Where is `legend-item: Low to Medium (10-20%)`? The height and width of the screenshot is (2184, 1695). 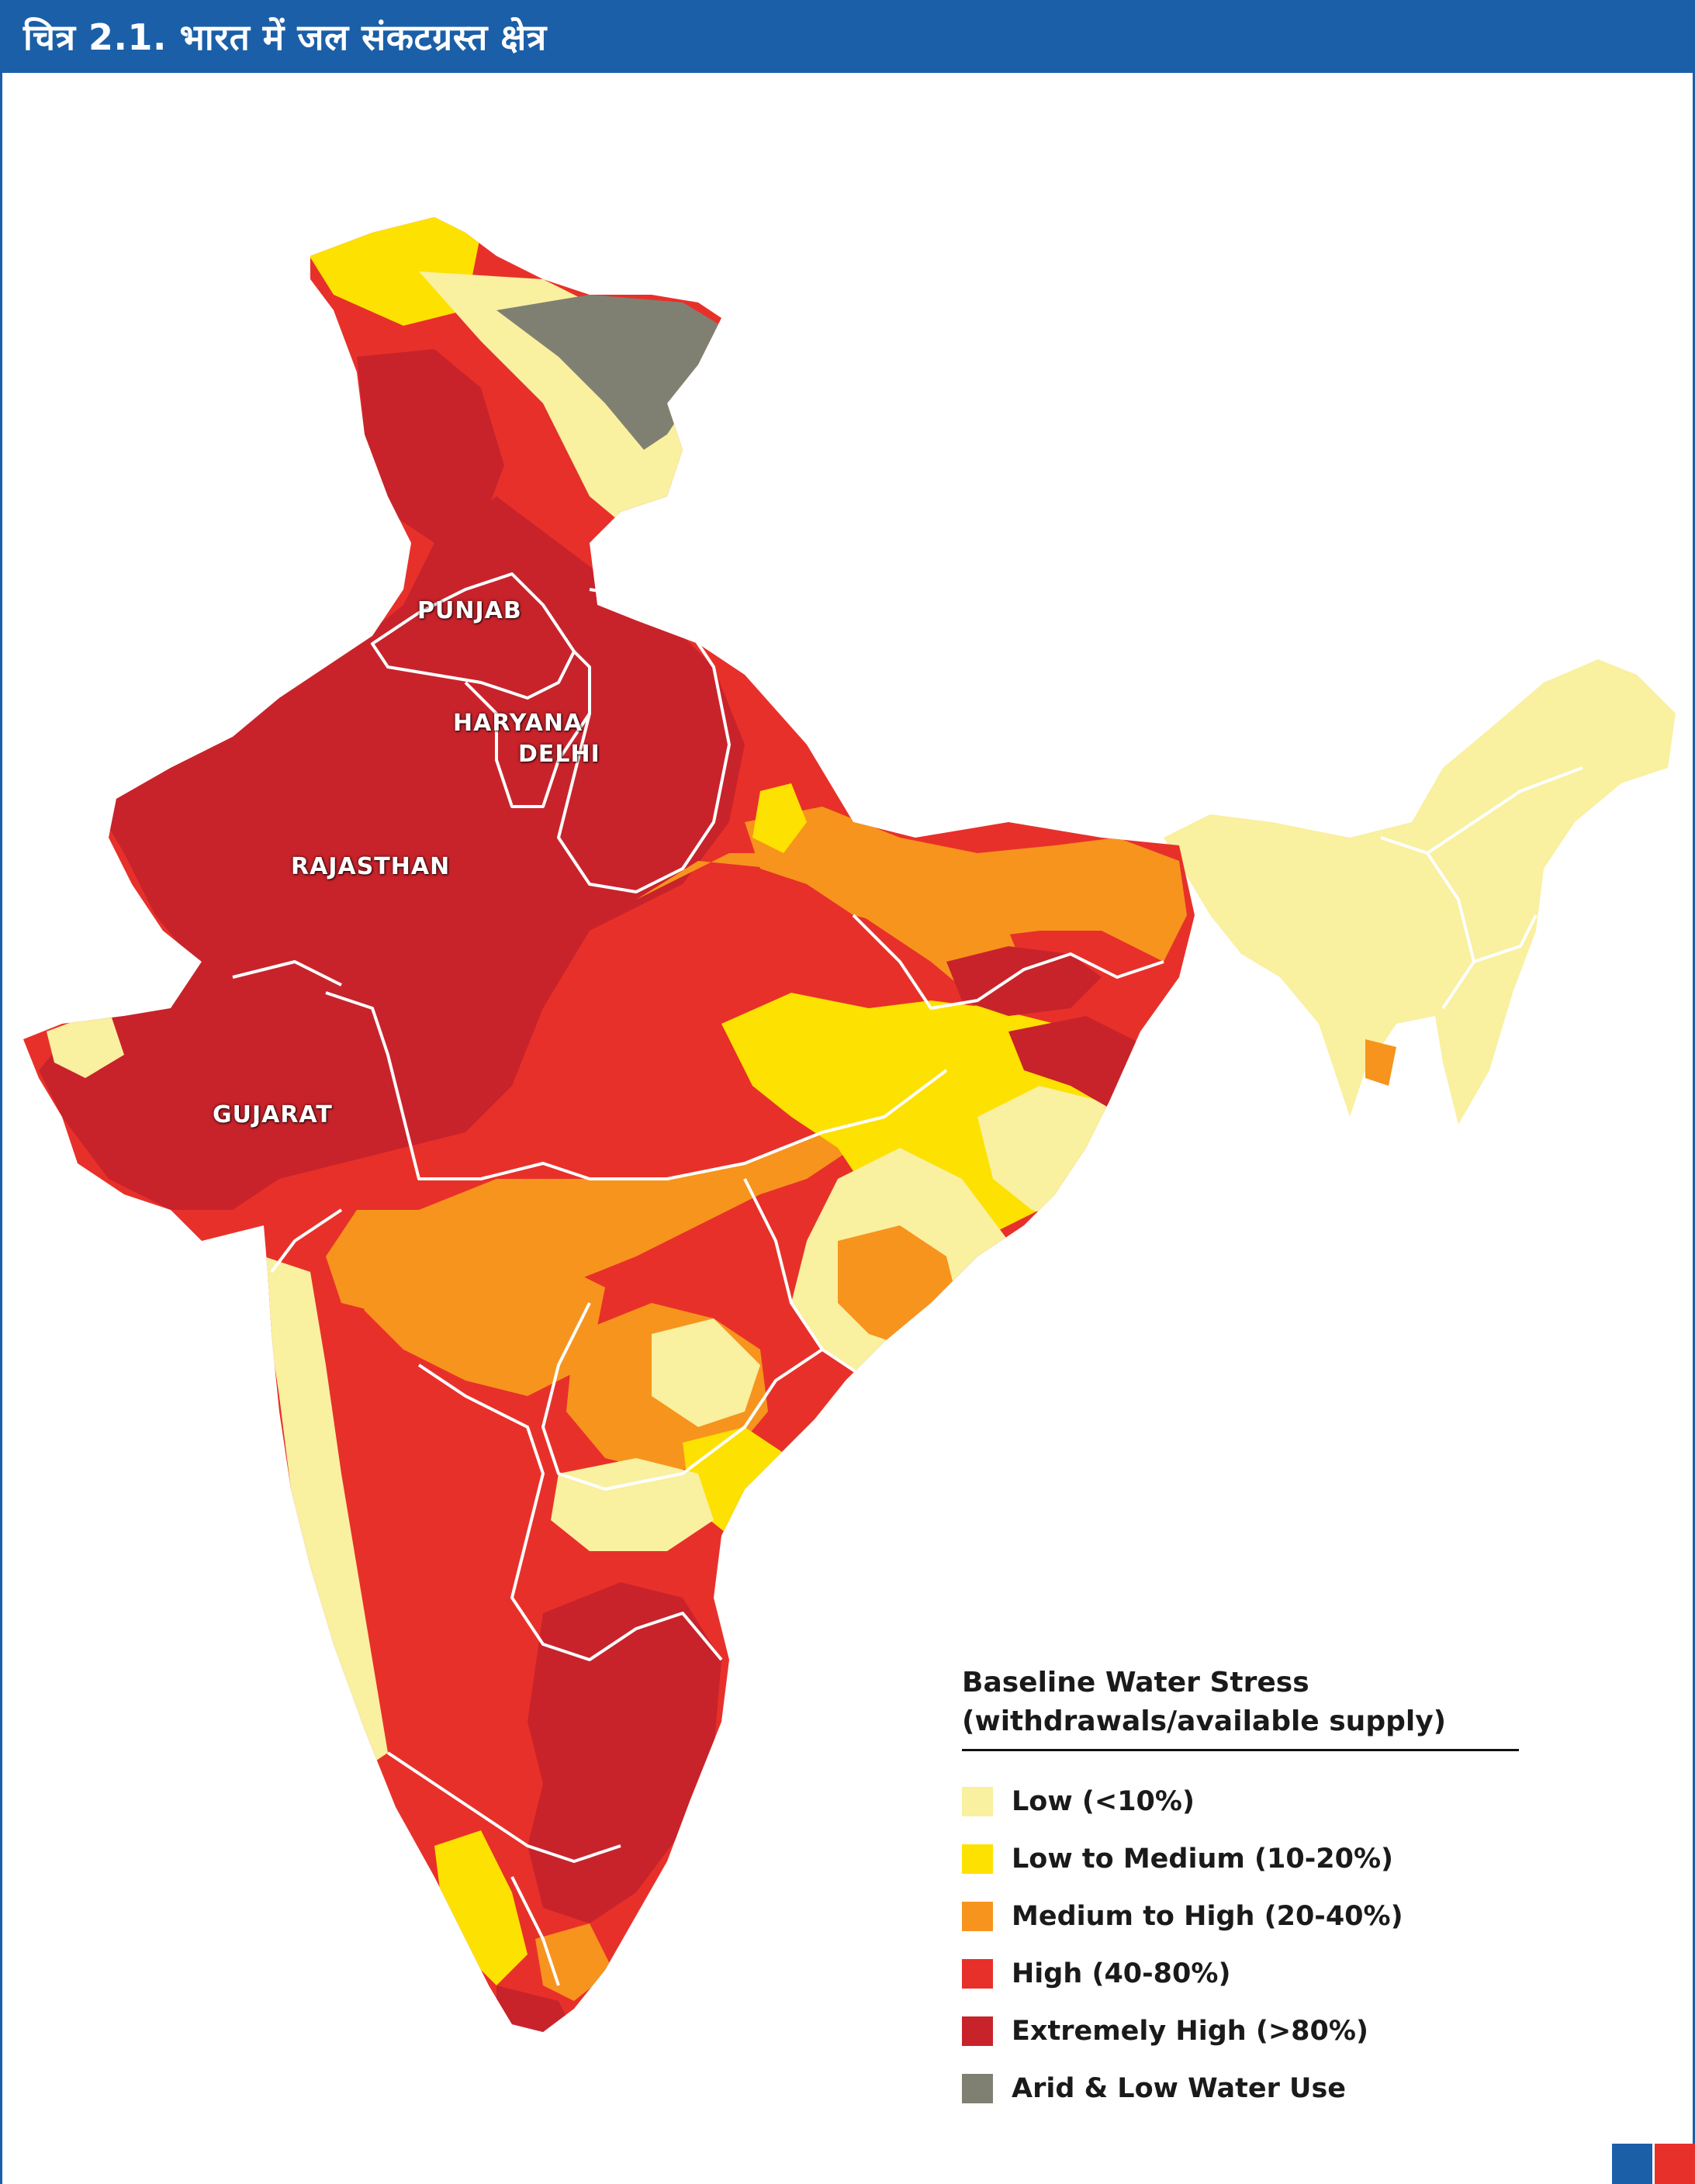 legend-item: Low to Medium (10-20%) is located at coordinates (1241, 1859).